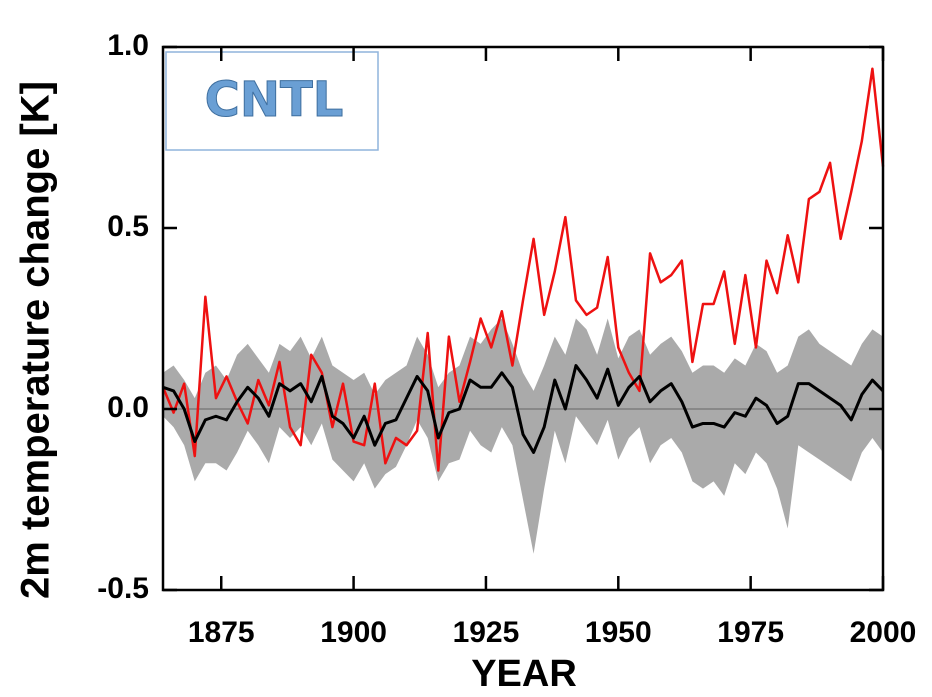 The image size is (932, 697). I want to click on annotation-box, so click(272, 101).